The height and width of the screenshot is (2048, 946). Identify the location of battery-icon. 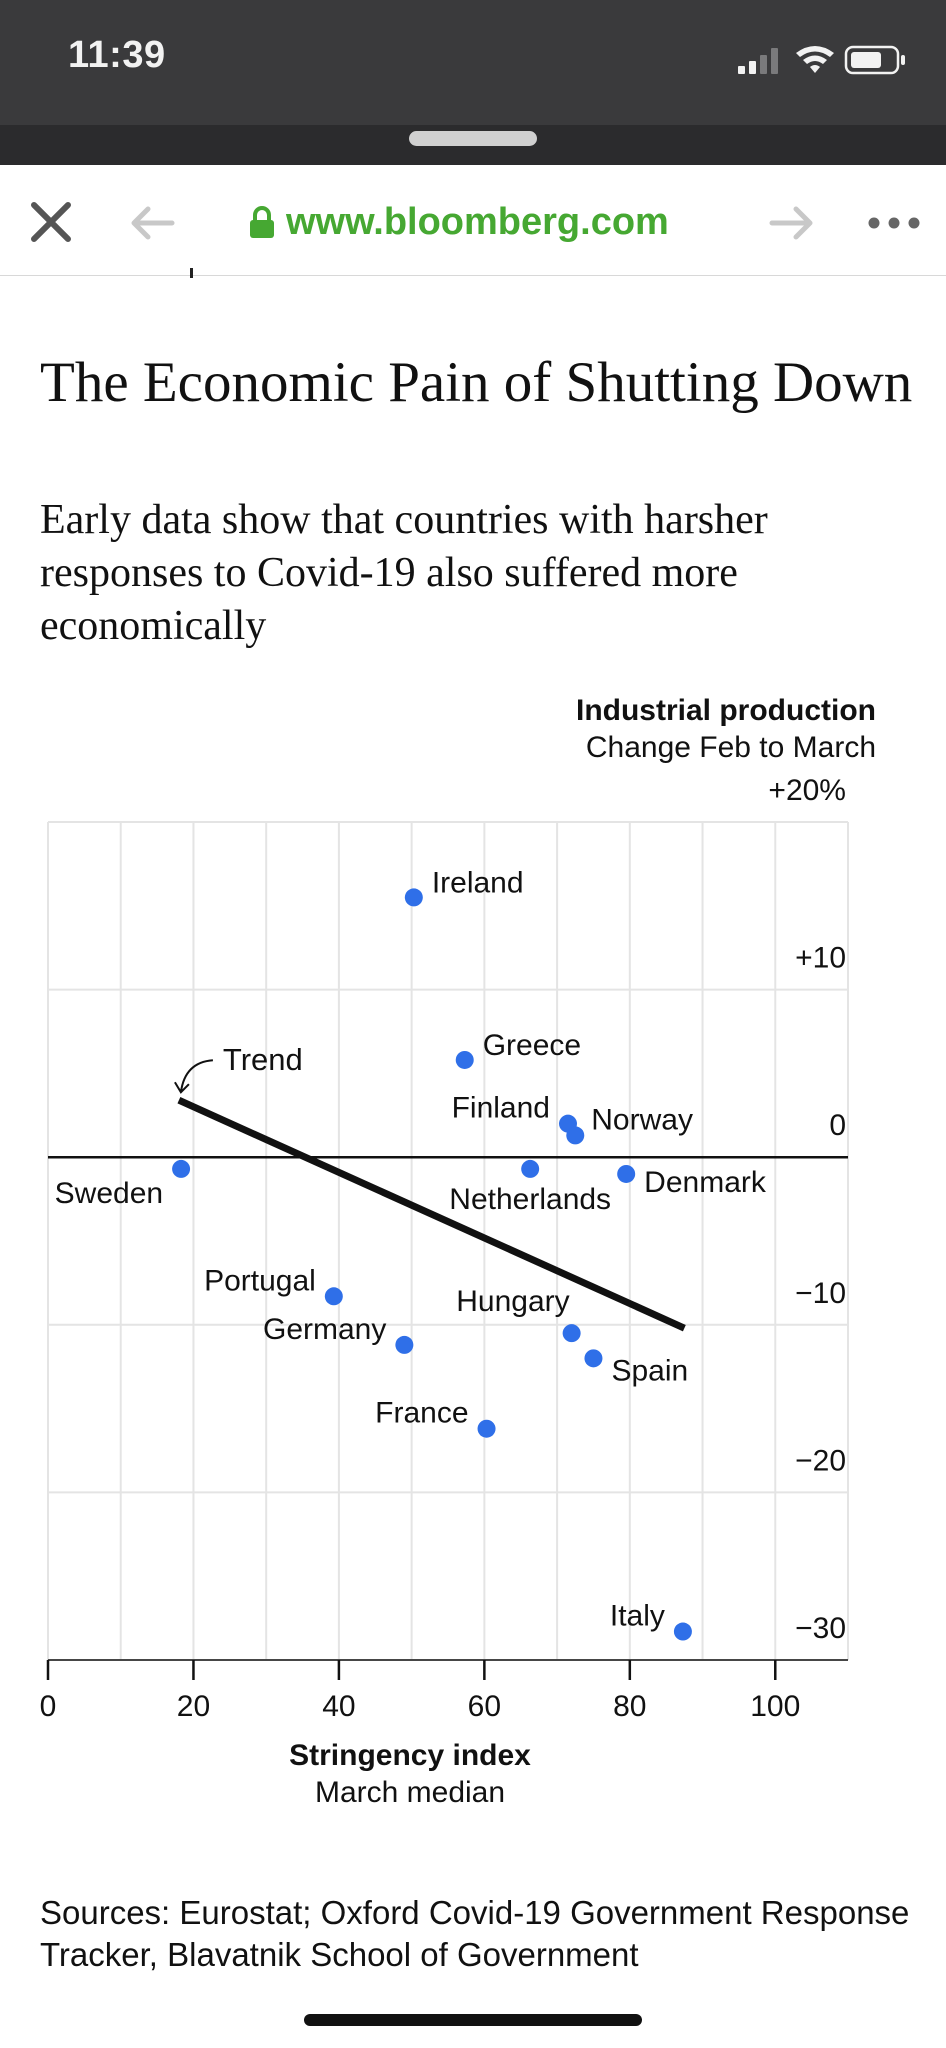
(874, 60).